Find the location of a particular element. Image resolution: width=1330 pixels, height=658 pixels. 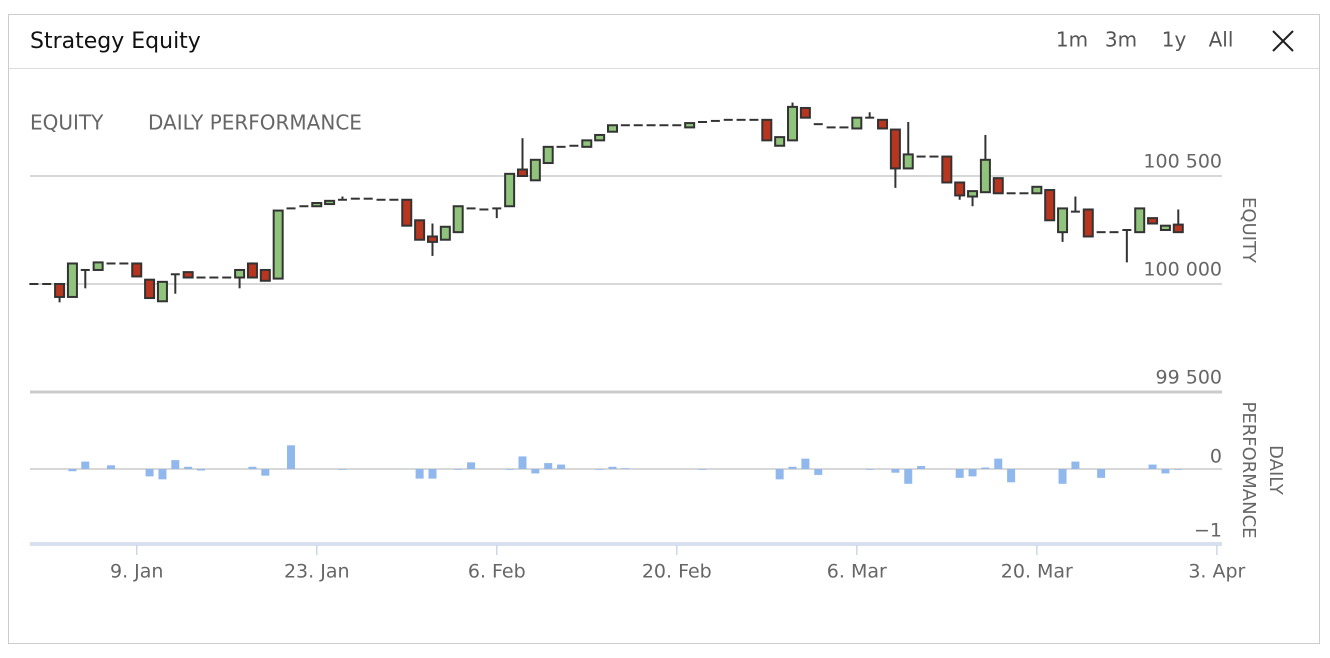

y-tick-label: 99 500 is located at coordinates (1189, 378).